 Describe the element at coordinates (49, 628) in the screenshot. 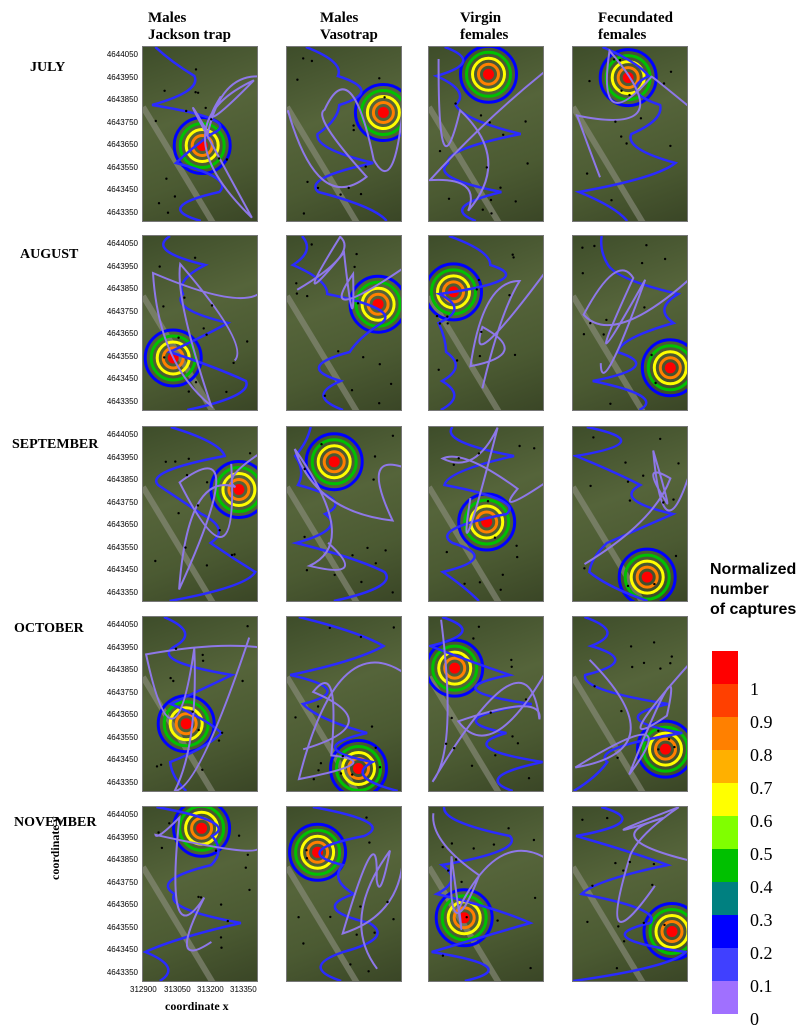

I see `row-label-october: OCTOBER` at that location.